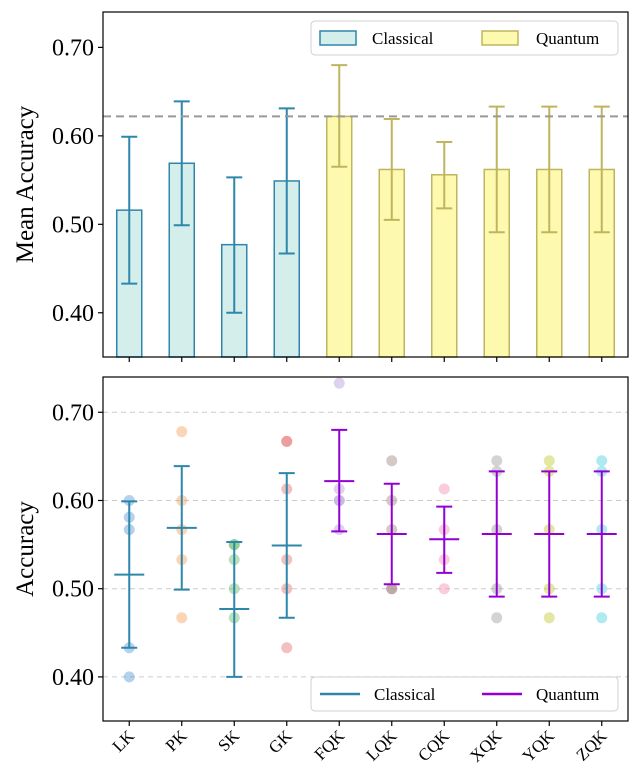 This screenshot has width=643, height=783. I want to click on point-fqk, so click(339, 383).